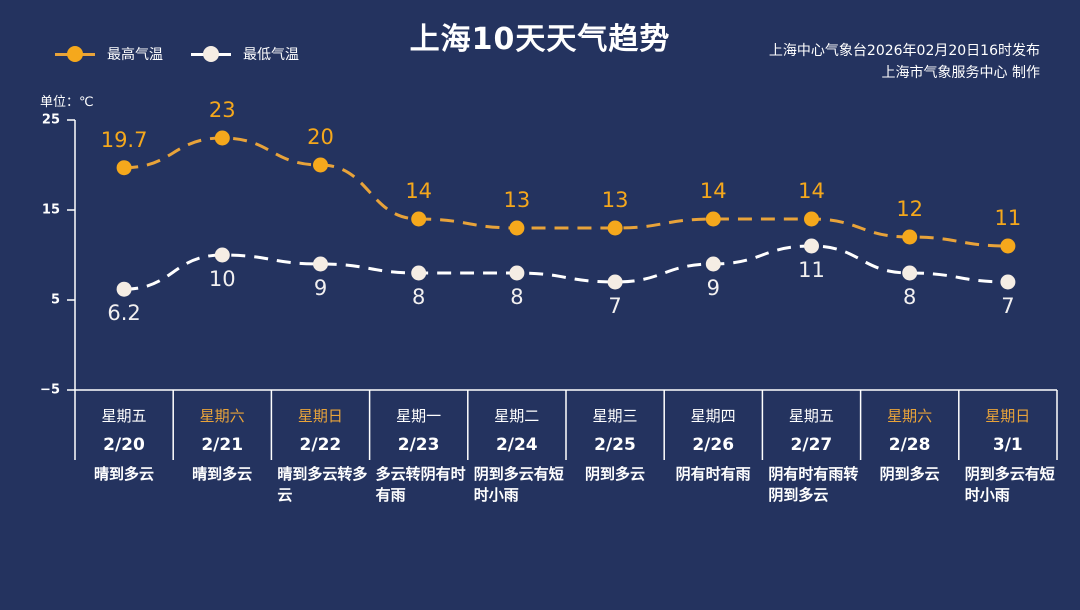 The width and height of the screenshot is (1080, 610). Describe the element at coordinates (271, 55) in the screenshot. I see `legend-label-low: 最低气温` at that location.